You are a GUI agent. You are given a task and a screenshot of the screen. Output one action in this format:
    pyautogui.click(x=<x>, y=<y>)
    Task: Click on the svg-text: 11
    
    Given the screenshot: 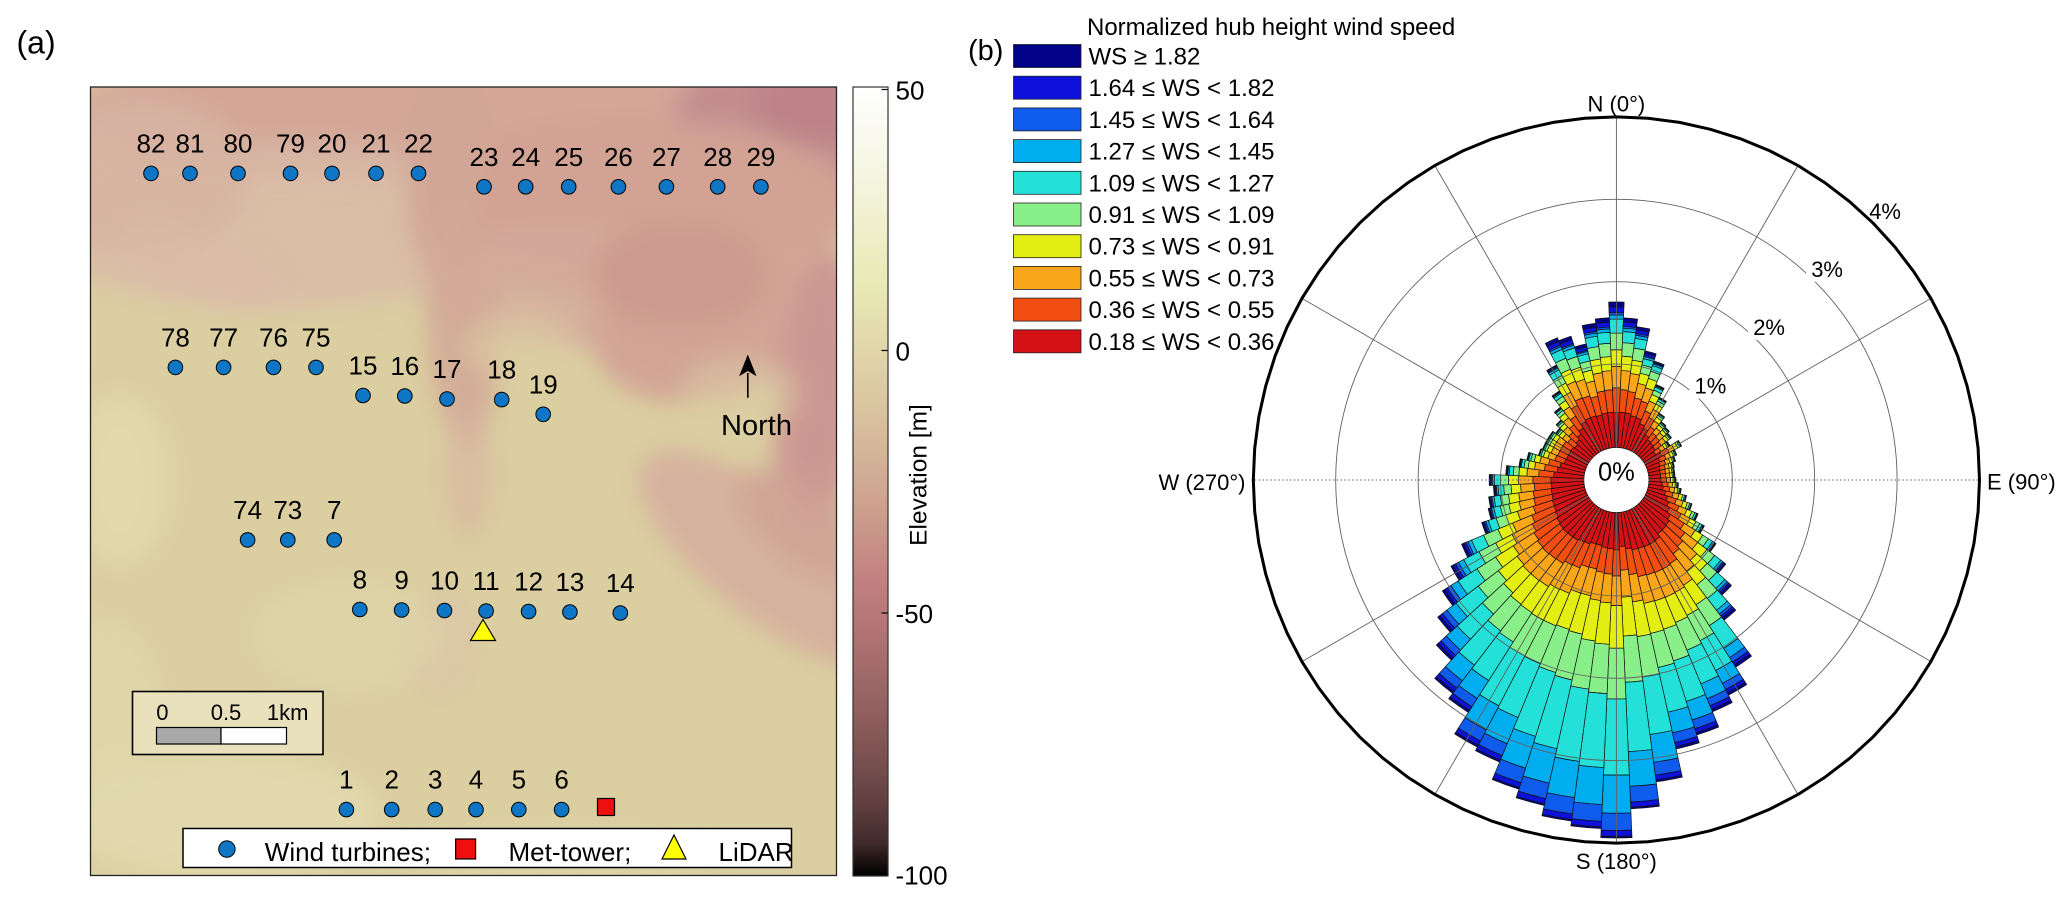 What is the action you would take?
    pyautogui.click(x=486, y=581)
    